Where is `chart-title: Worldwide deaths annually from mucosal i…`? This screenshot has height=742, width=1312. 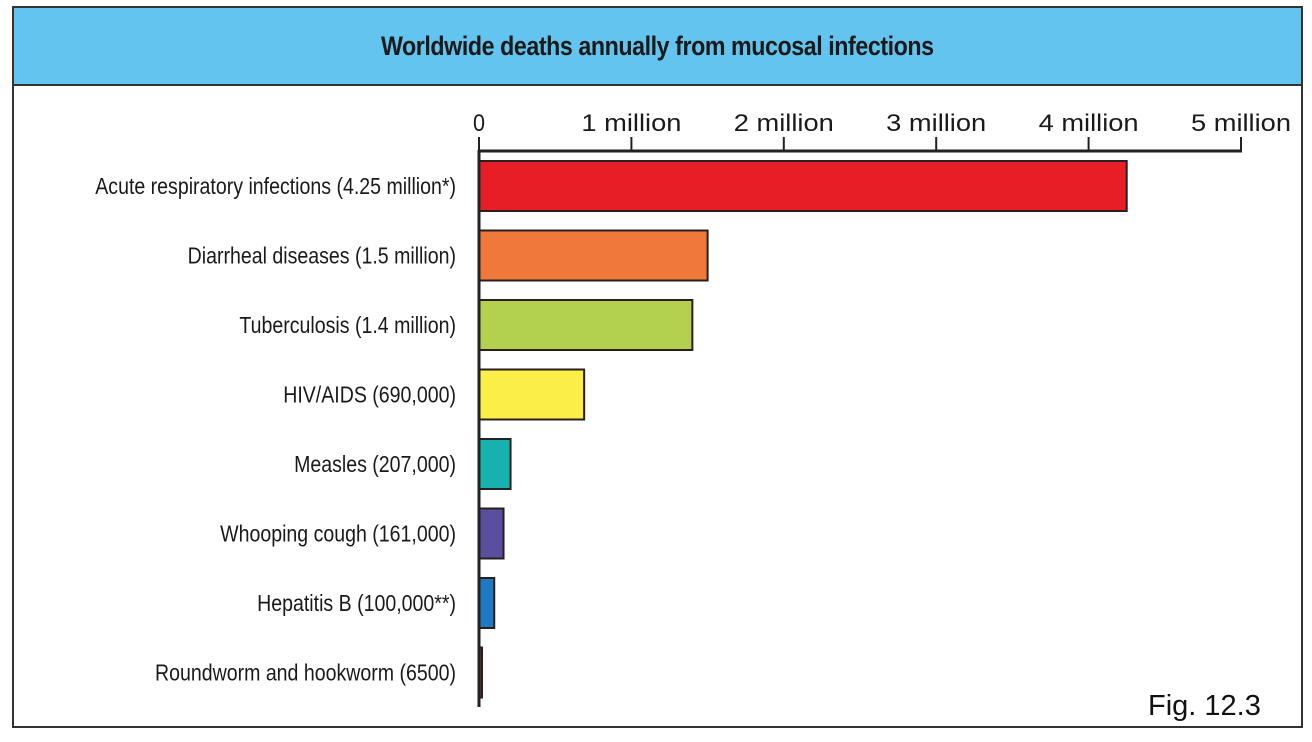 chart-title: Worldwide deaths annually from mucosal i… is located at coordinates (657, 45).